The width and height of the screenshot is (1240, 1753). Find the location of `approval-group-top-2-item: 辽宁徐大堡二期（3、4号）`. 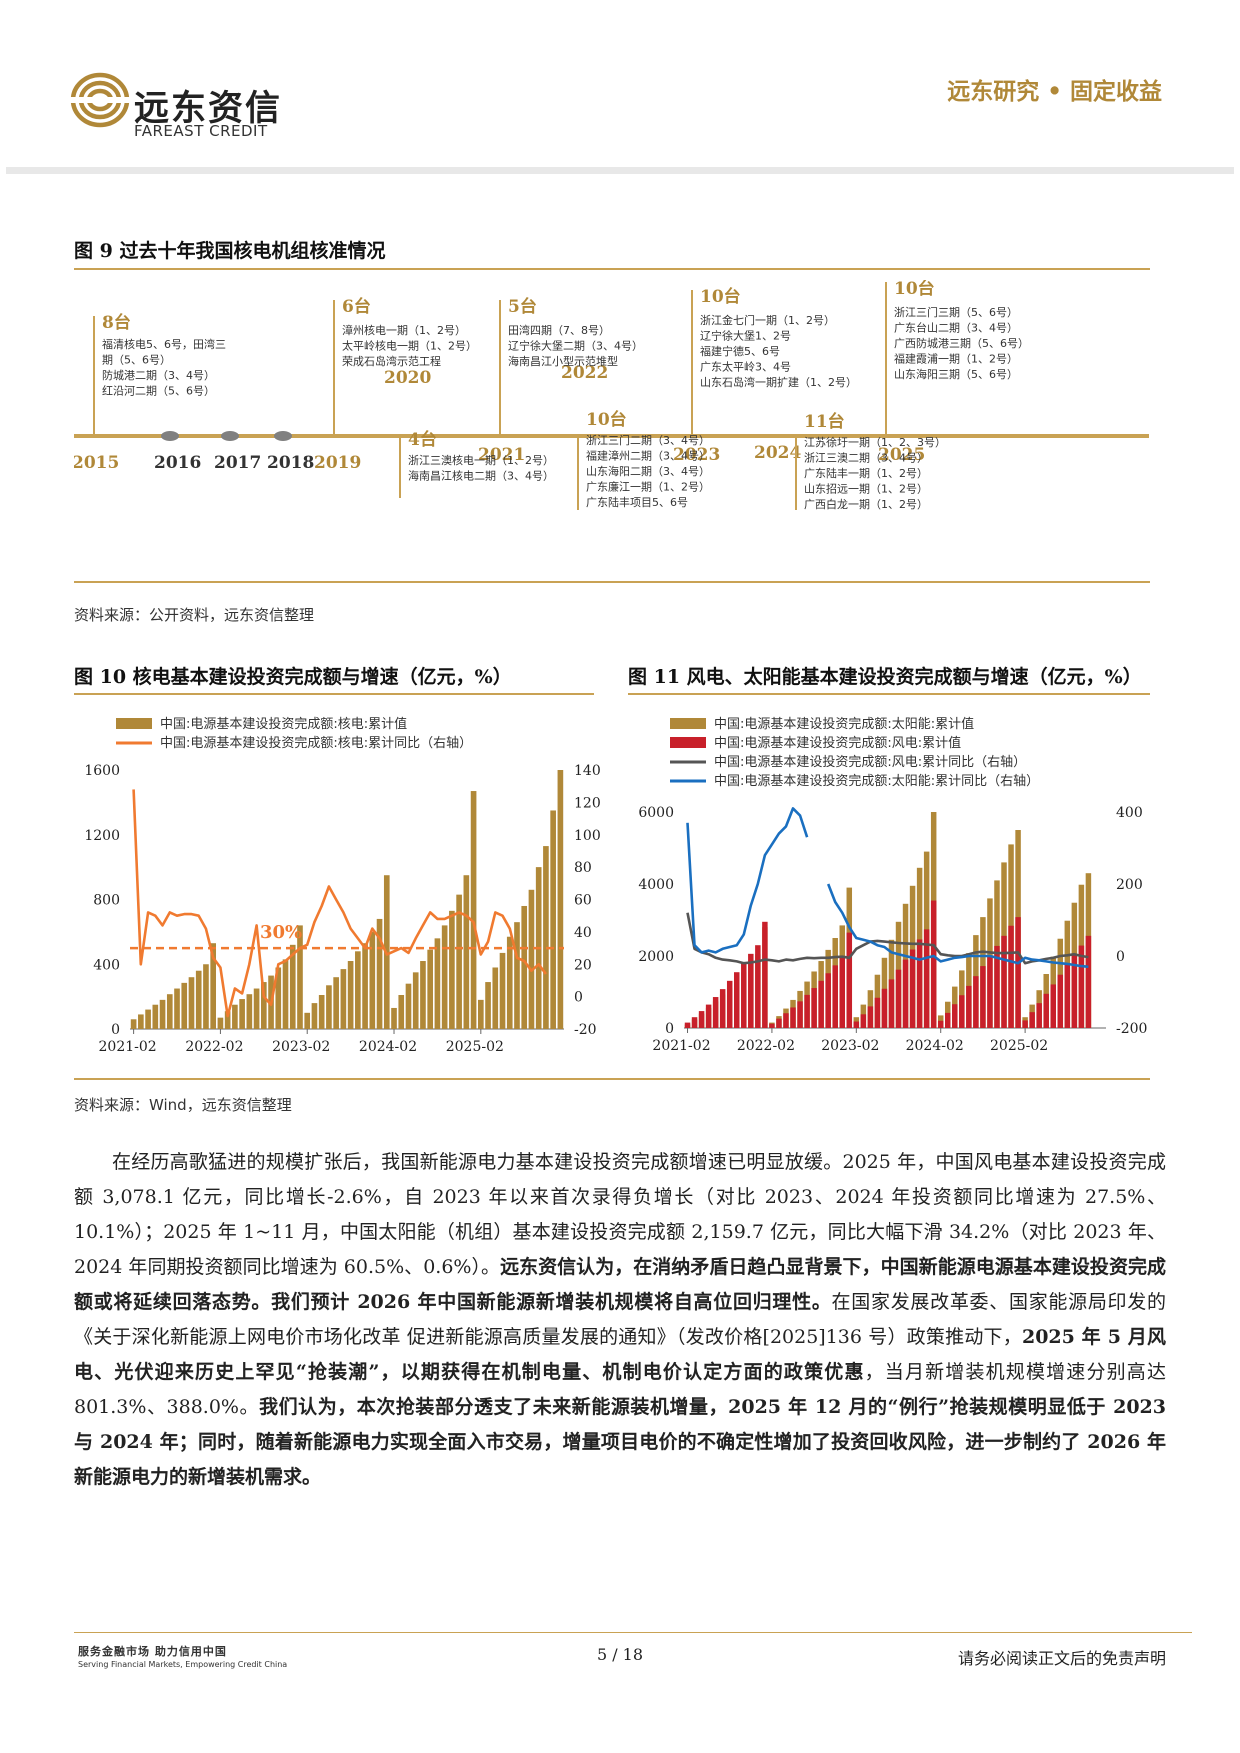

approval-group-top-2-item: 辽宁徐大堡二期（3、4号） is located at coordinates (575, 346).